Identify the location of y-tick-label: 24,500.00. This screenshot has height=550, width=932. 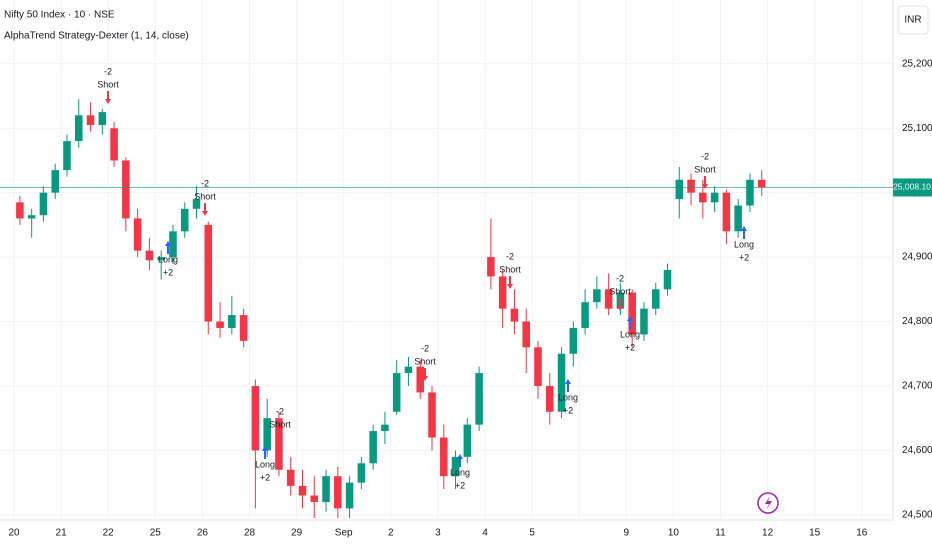
(917, 514).